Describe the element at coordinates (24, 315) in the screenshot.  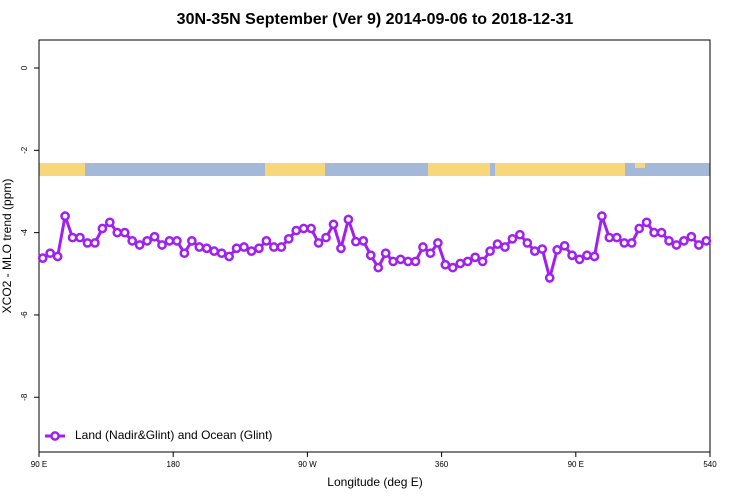
I see `y-tick-label: -6` at that location.